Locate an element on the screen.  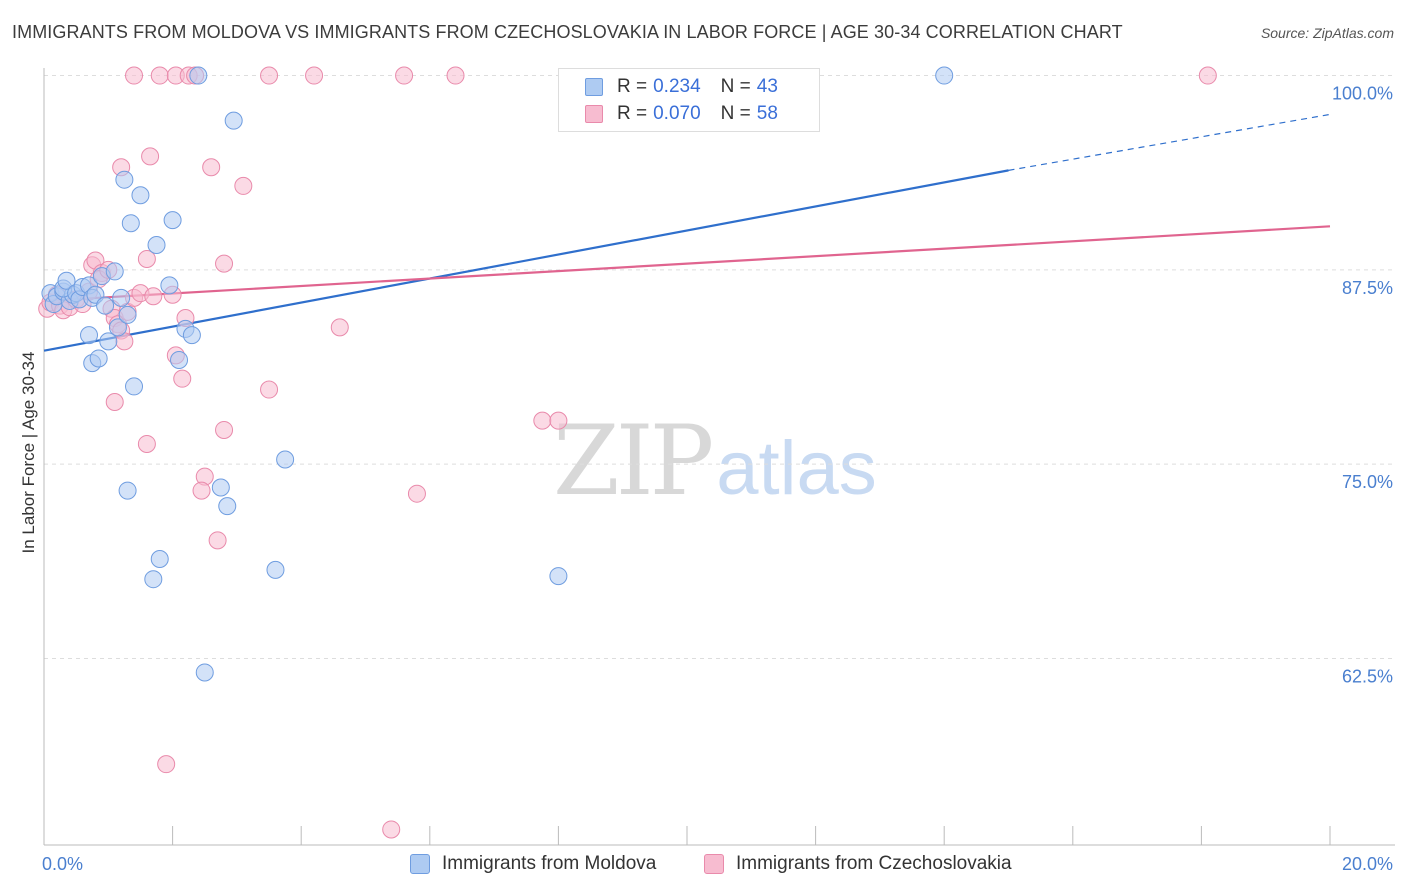
y-tick-label: 87.5% is located at coordinates (1367, 288).